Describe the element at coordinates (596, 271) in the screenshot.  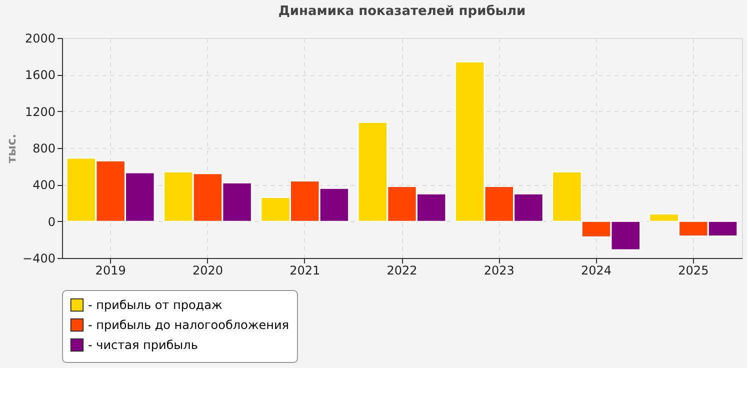
I see `x-tick-label: 2024` at that location.